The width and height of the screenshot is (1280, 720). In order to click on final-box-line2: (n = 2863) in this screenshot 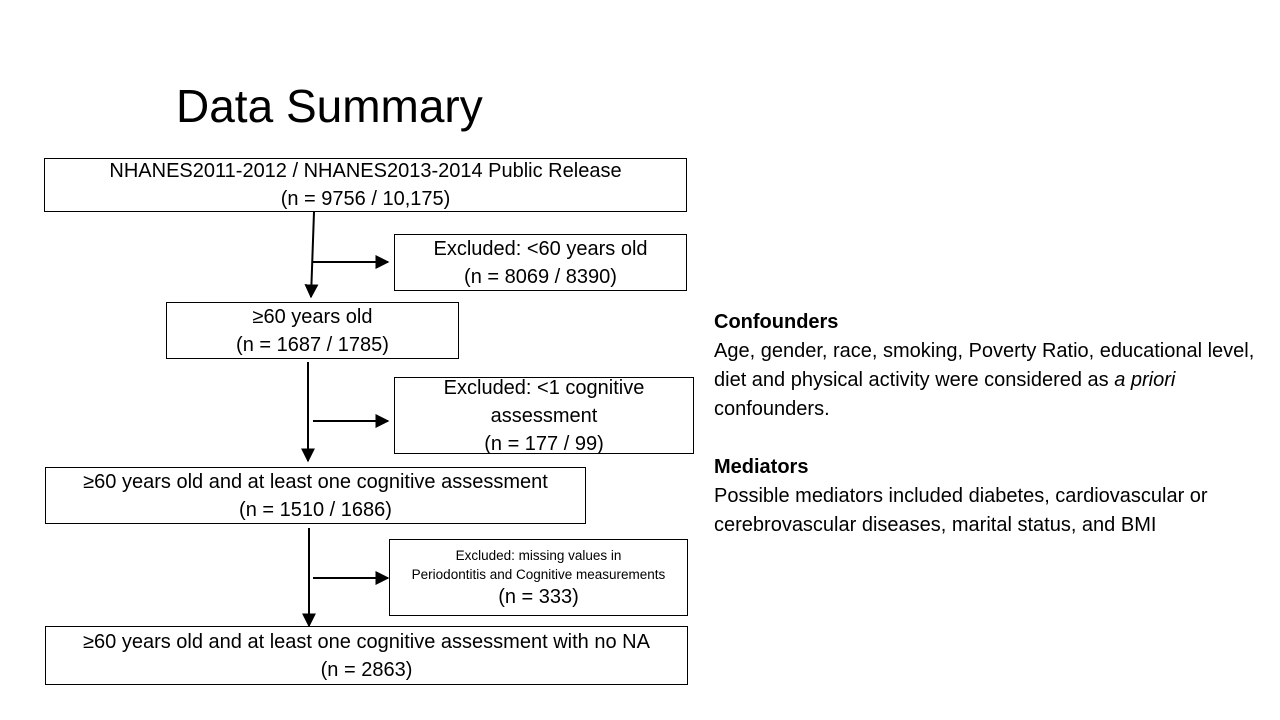, I will do `click(366, 669)`.